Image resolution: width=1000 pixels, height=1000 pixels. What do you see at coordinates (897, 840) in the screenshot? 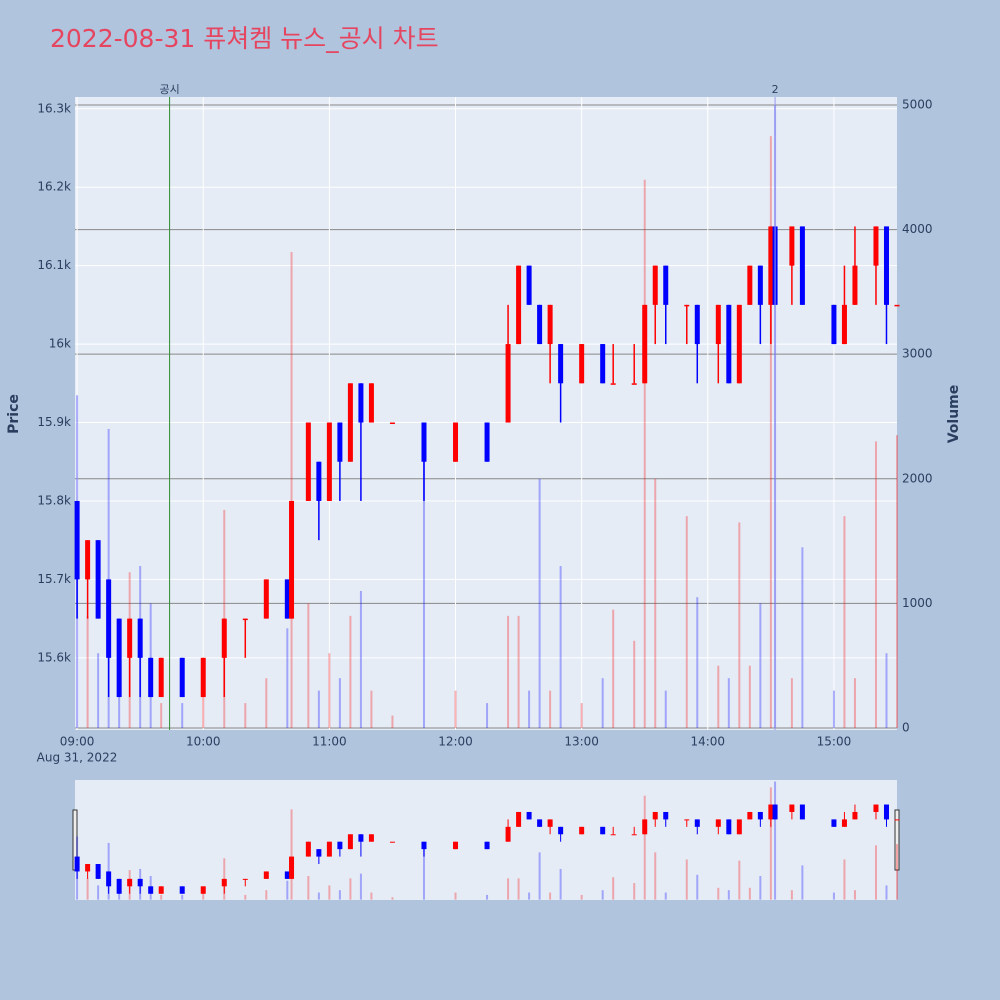
I see `slider-handle` at bounding box center [897, 840].